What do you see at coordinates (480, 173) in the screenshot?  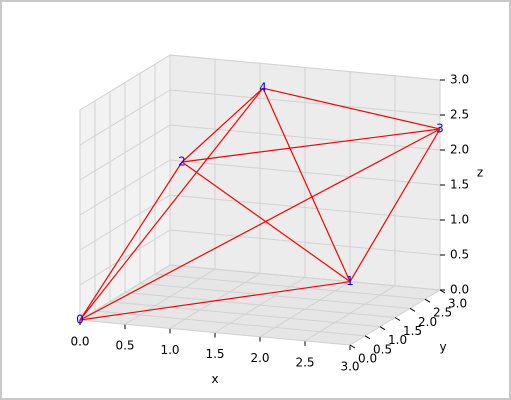 I see `z-axis-label: z` at bounding box center [480, 173].